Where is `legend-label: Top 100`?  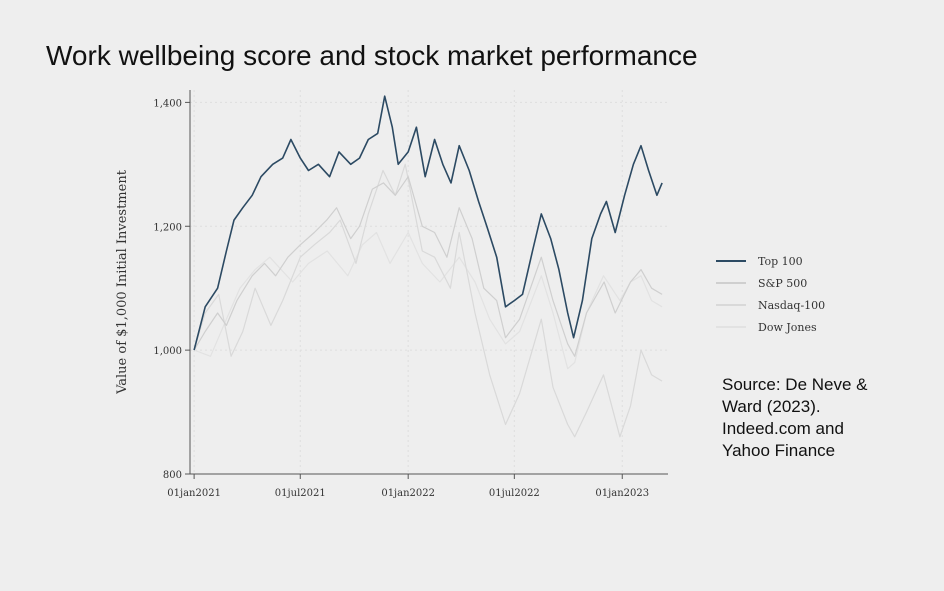
legend-label: Top 100 is located at coordinates (780, 261).